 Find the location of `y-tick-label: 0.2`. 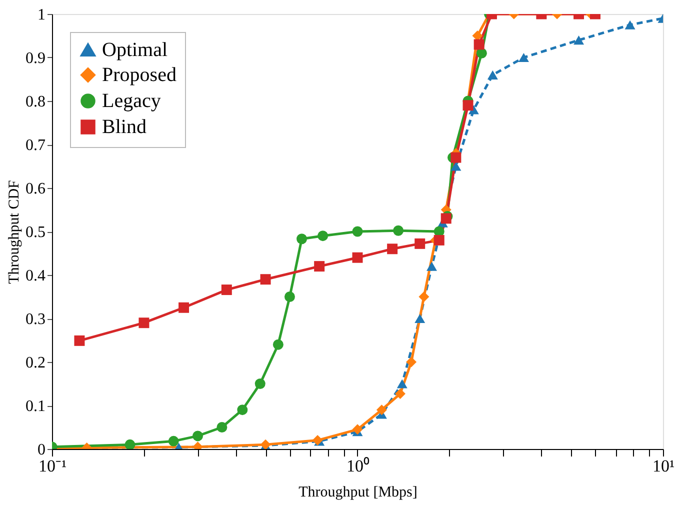

y-tick-label: 0.2 is located at coordinates (36, 363).